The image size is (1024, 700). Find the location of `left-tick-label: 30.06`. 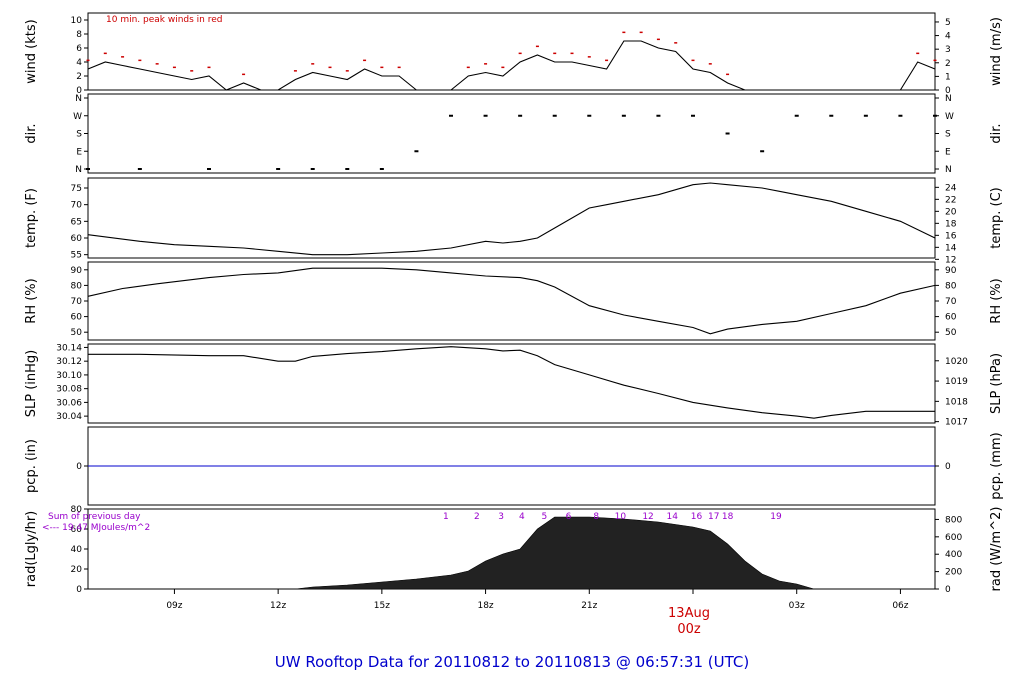

left-tick-label: 30.06 is located at coordinates (69, 403).